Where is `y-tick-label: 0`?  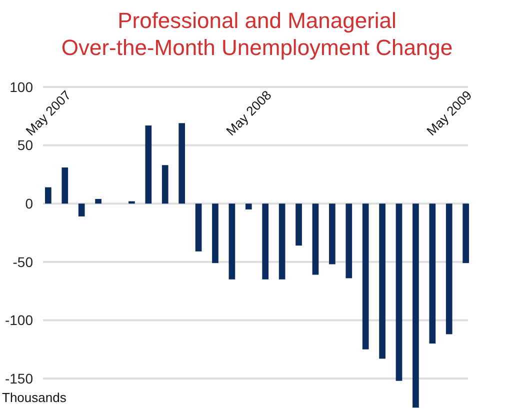
y-tick-label: 0 is located at coordinates (29, 204).